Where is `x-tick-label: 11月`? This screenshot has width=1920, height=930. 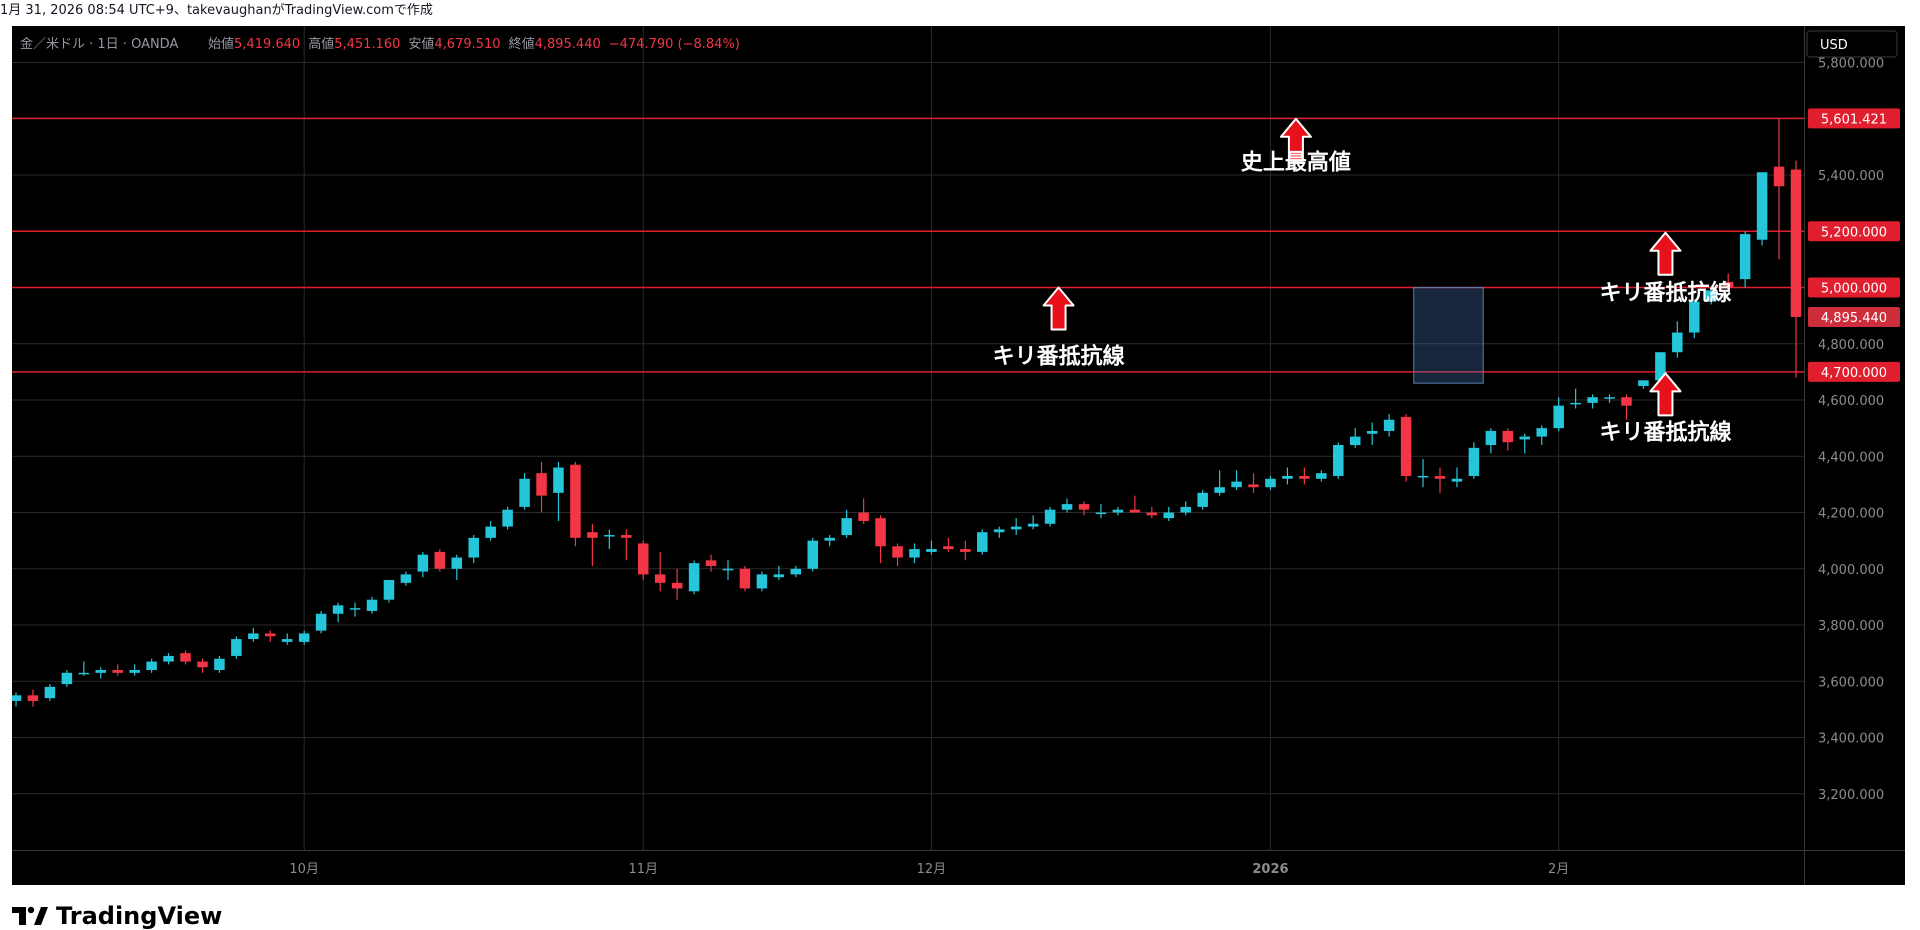 x-tick-label: 11月 is located at coordinates (643, 869).